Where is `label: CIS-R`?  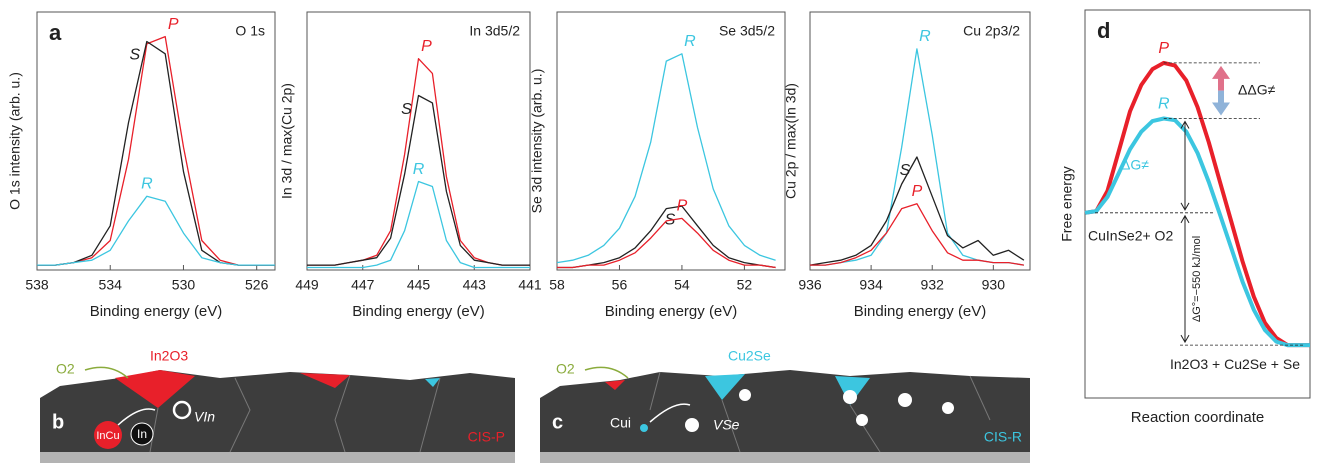 label: CIS-R is located at coordinates (1003, 437).